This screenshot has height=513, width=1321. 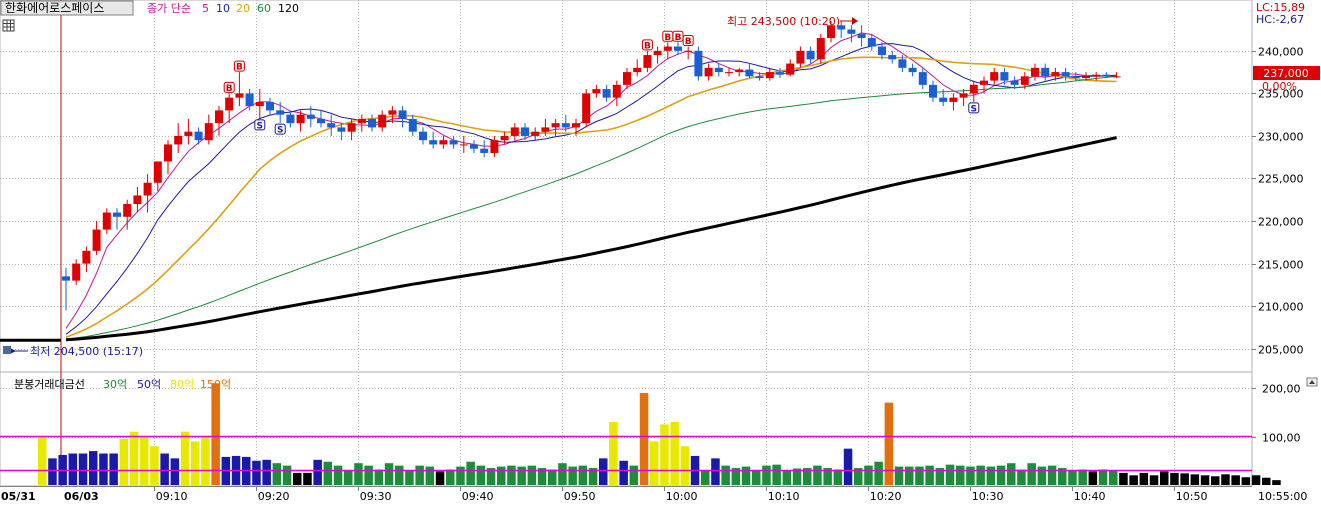 I want to click on stock-name-box, so click(x=67, y=8).